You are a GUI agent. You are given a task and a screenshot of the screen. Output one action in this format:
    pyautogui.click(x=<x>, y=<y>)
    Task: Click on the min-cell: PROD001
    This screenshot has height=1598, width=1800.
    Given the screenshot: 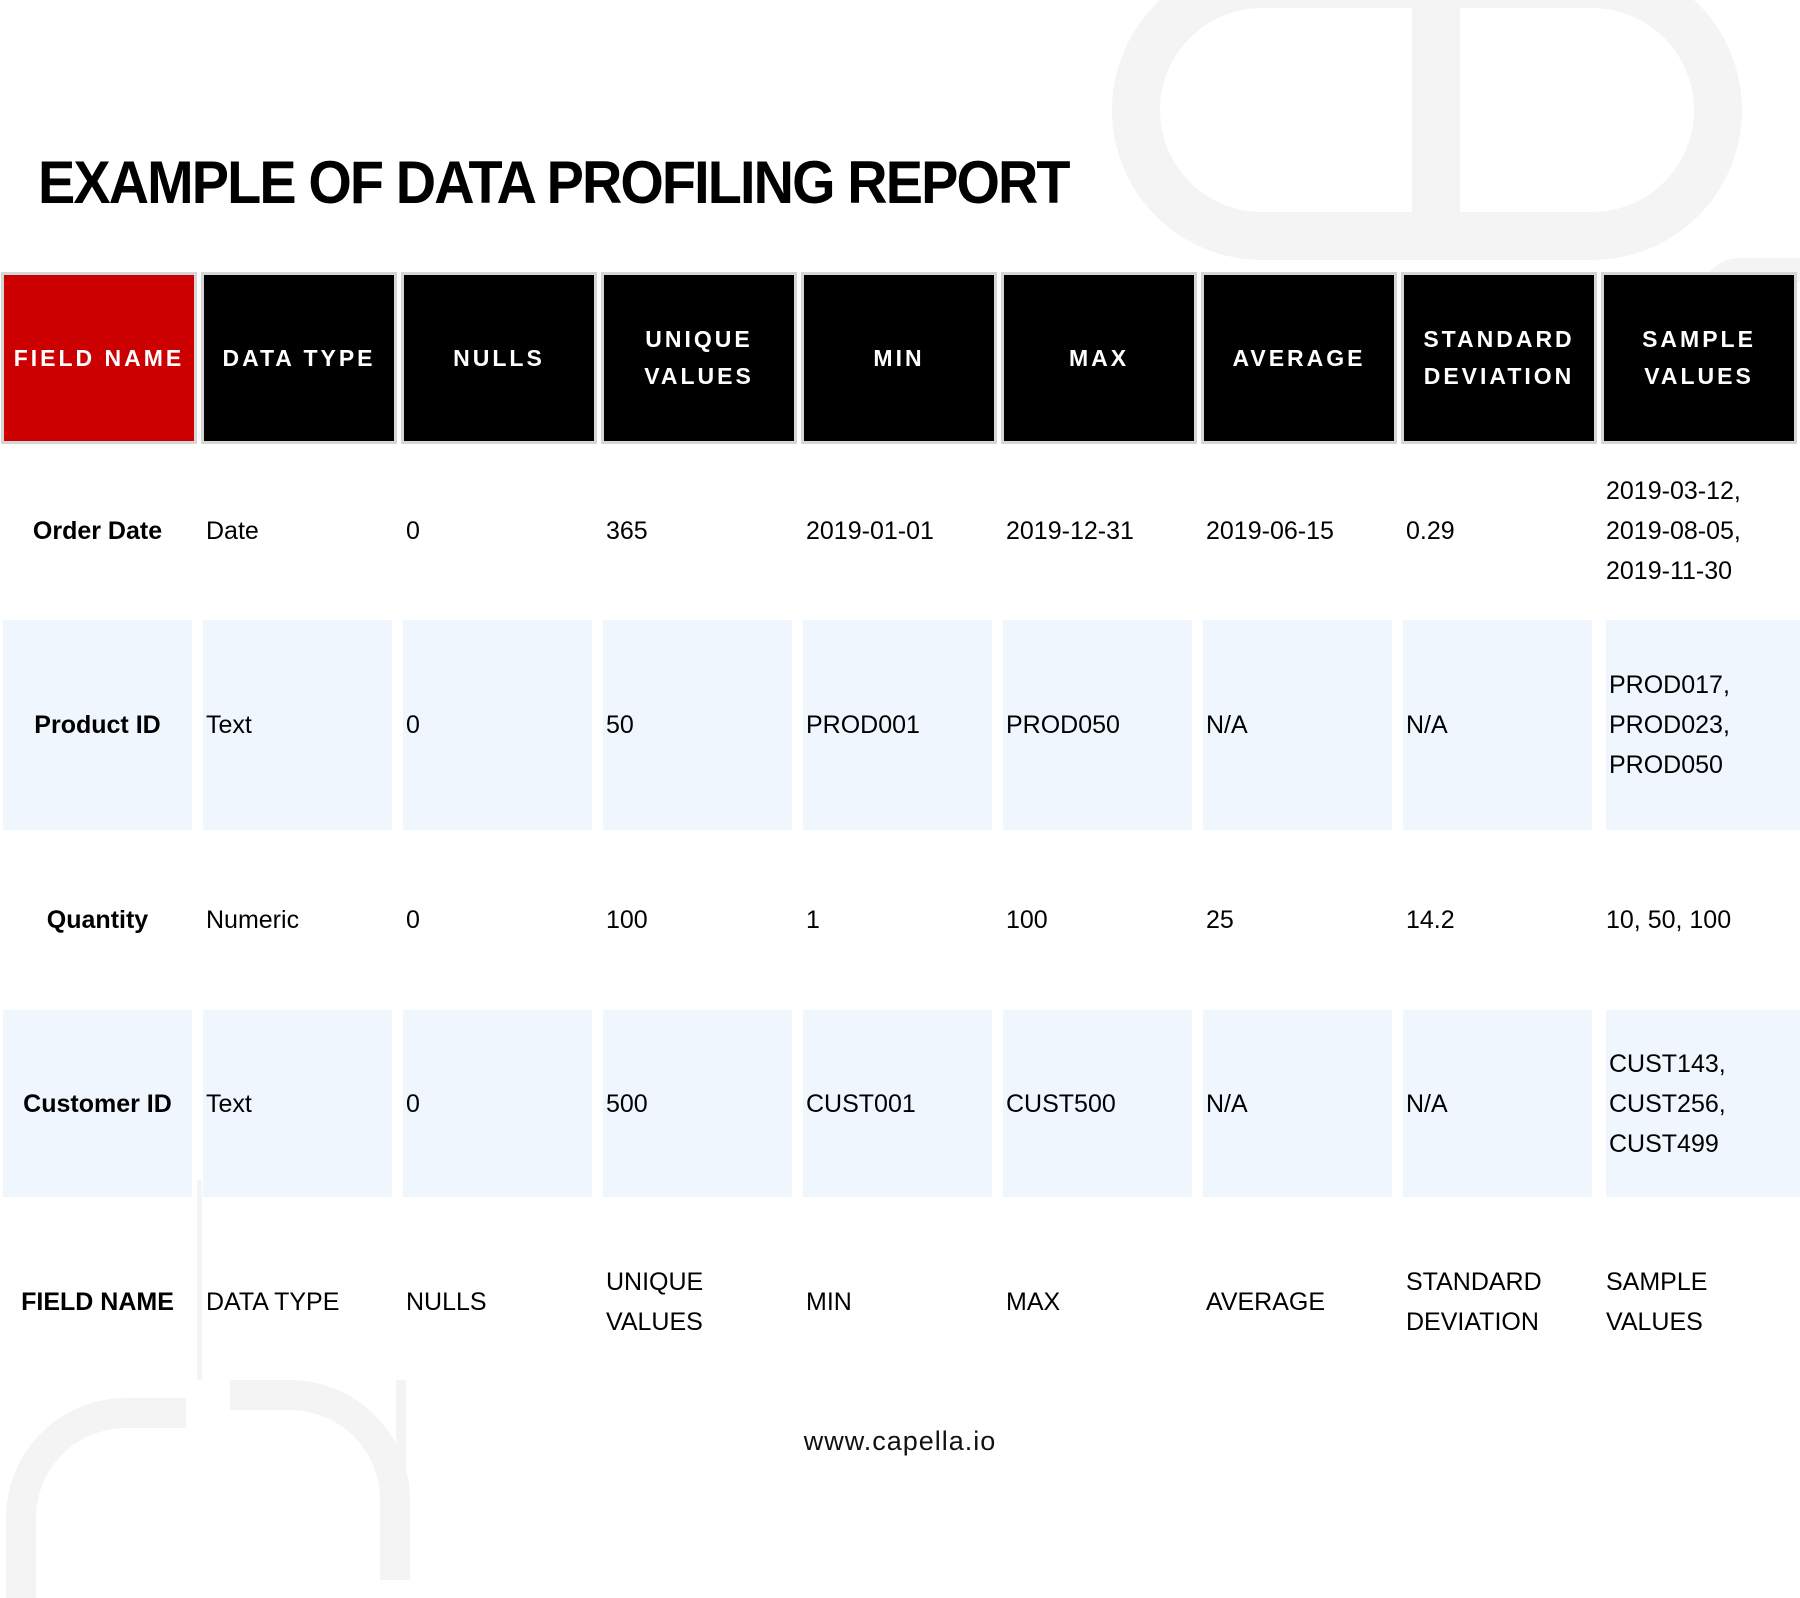 What is the action you would take?
    pyautogui.click(x=897, y=725)
    